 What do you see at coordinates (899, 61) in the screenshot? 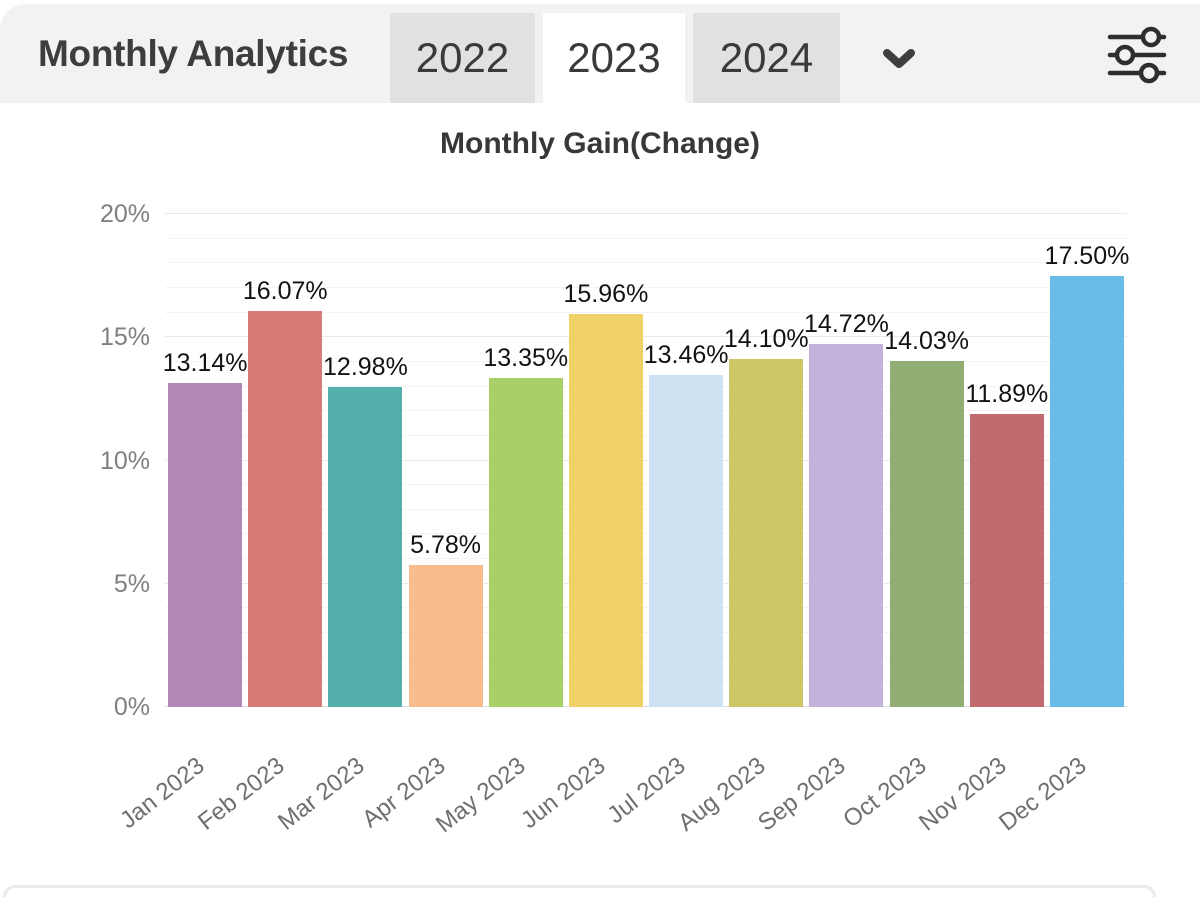
I see `chevron-down-icon` at bounding box center [899, 61].